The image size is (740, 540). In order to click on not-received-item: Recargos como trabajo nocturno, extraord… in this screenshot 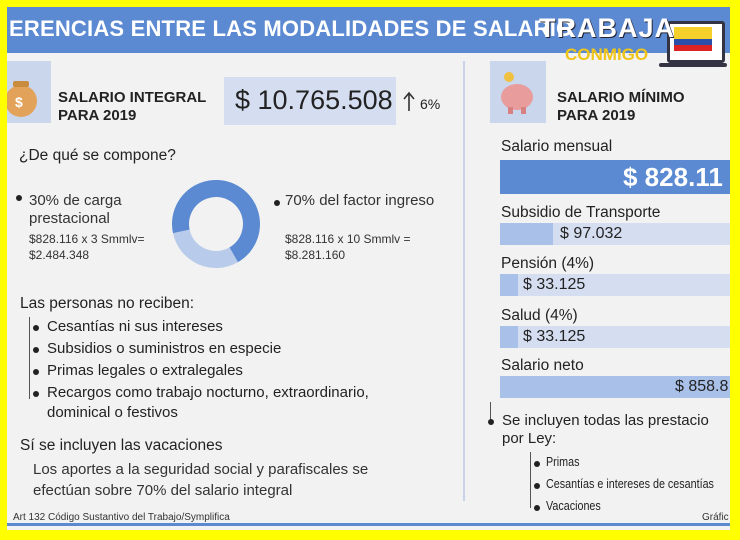, I will do `click(208, 402)`.